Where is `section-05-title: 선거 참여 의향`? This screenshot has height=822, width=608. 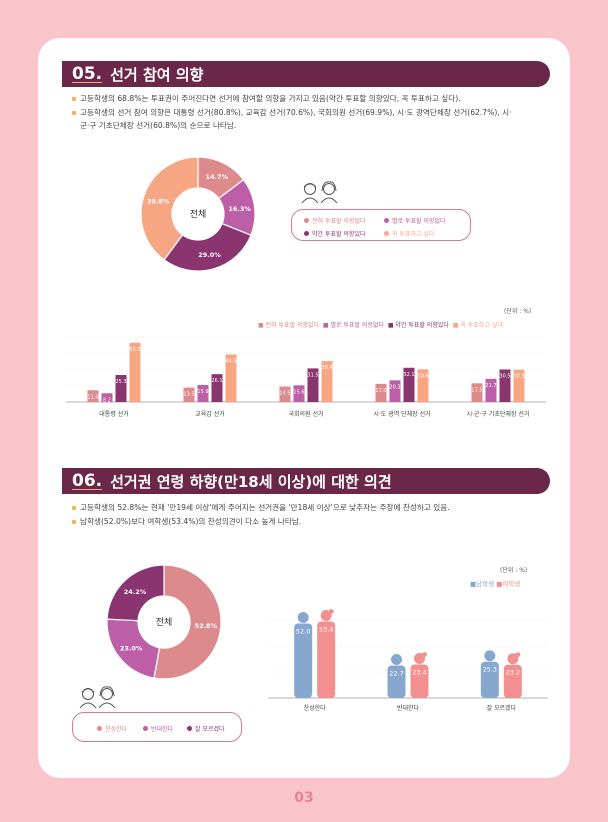
section-05-title: 선거 참여 의향 is located at coordinates (157, 74).